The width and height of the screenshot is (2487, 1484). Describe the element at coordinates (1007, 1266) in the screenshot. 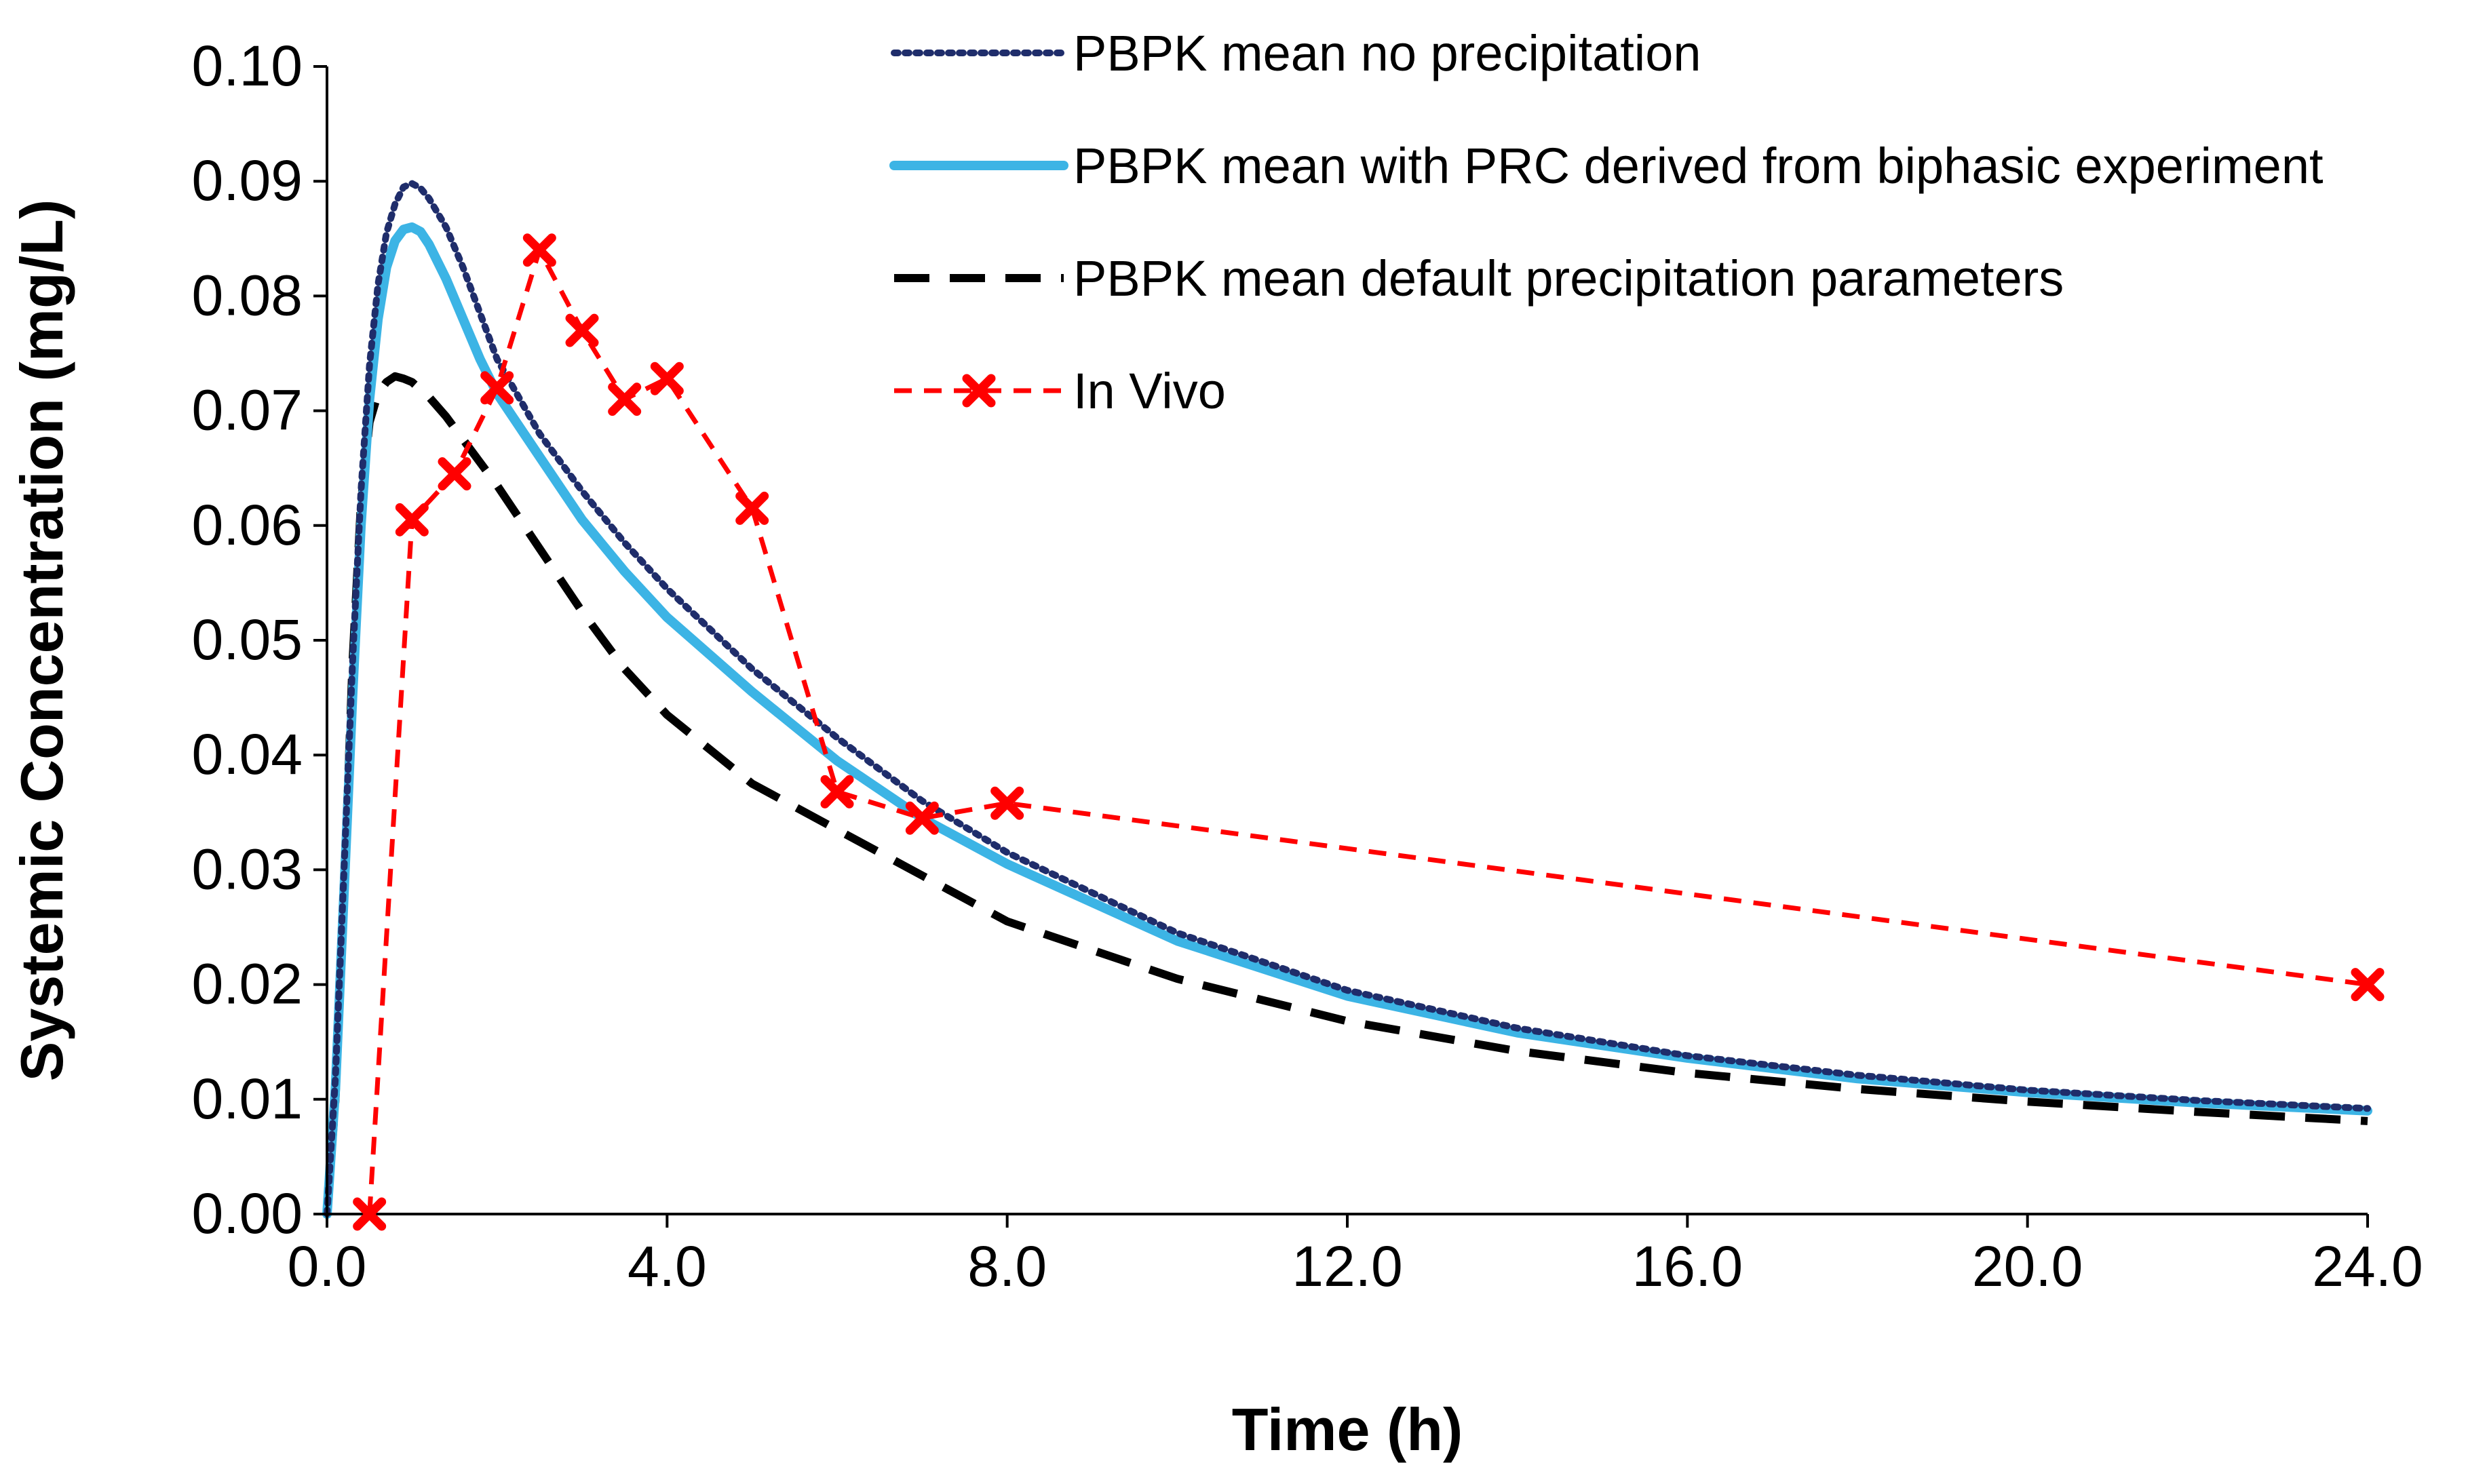

I see `x-tick-label: 8.0` at that location.